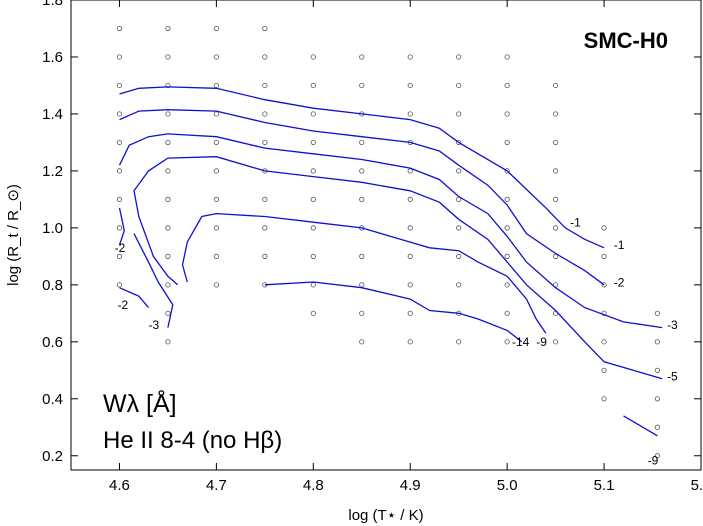 The width and height of the screenshot is (703, 526). Describe the element at coordinates (140, 403) in the screenshot. I see `annotation-line-1: Wλ [Å]` at that location.